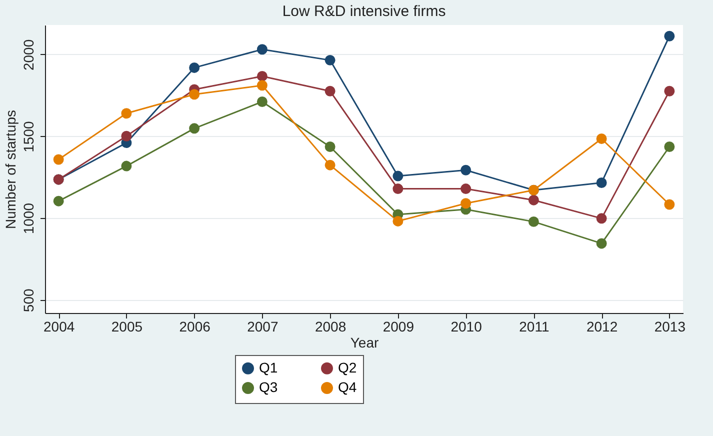 The image size is (713, 436). I want to click on x-tick-label: 2009, so click(398, 326).